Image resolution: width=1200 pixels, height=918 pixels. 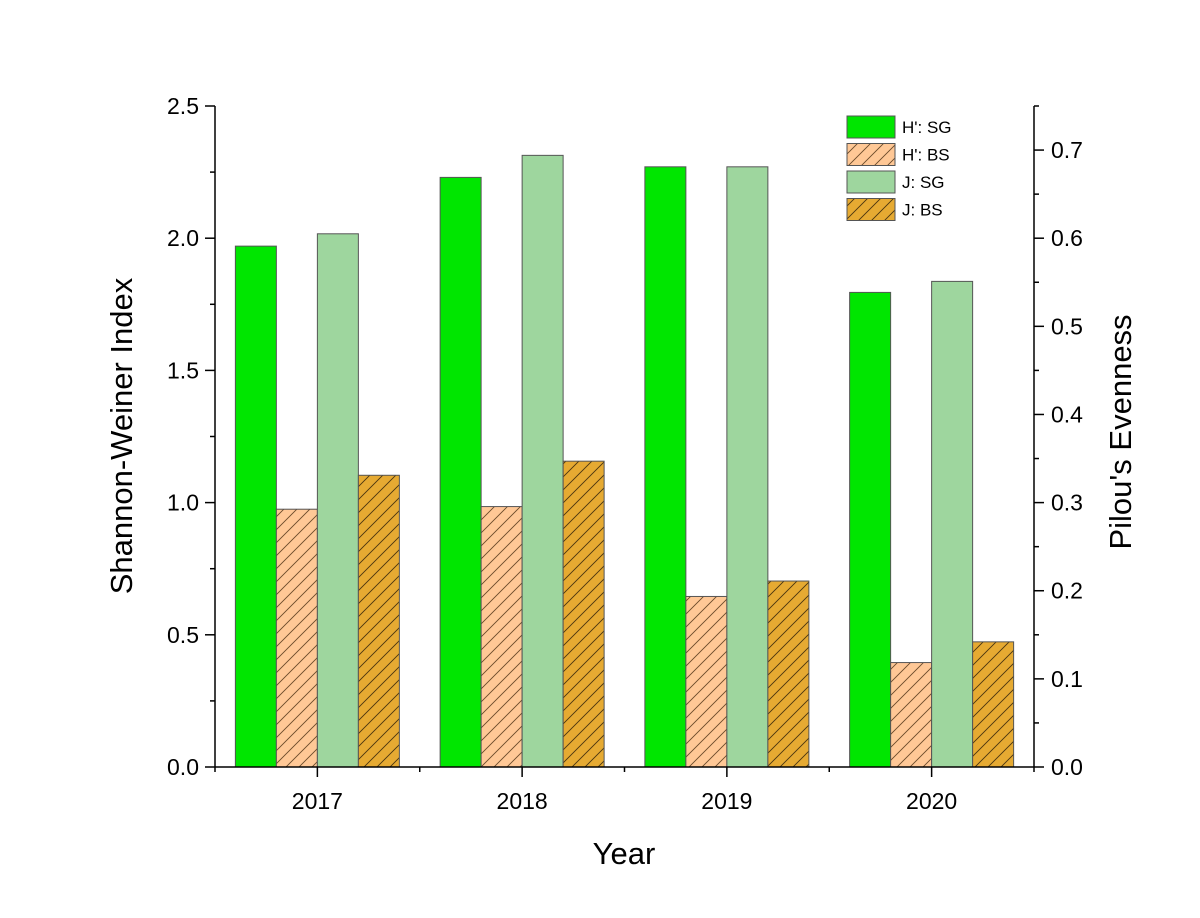 I want to click on bar-2-2017, so click(x=296, y=638).